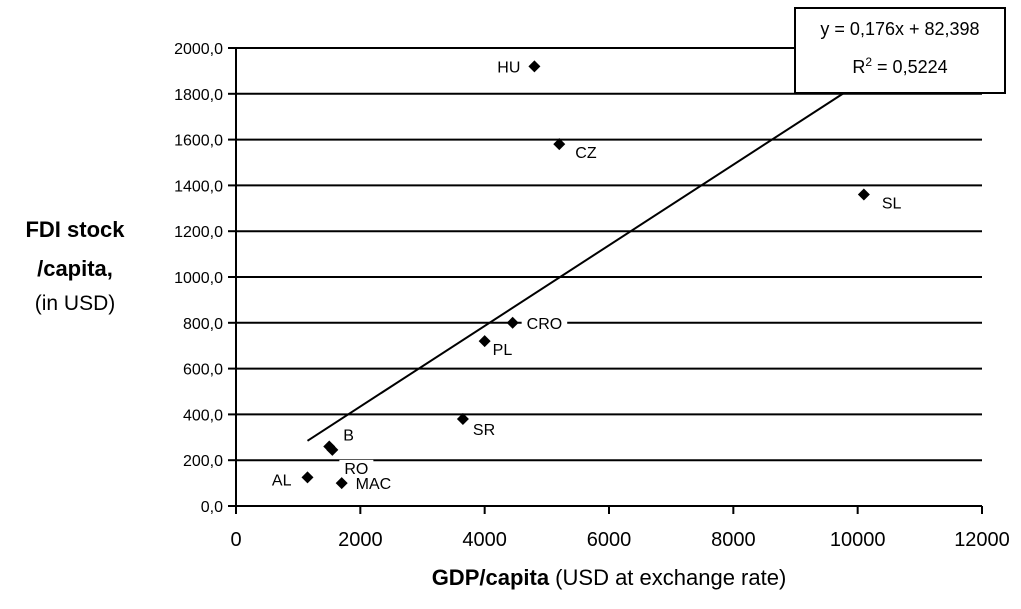 The image size is (1021, 609). What do you see at coordinates (374, 484) in the screenshot?
I see `data-label-mac: MAC` at bounding box center [374, 484].